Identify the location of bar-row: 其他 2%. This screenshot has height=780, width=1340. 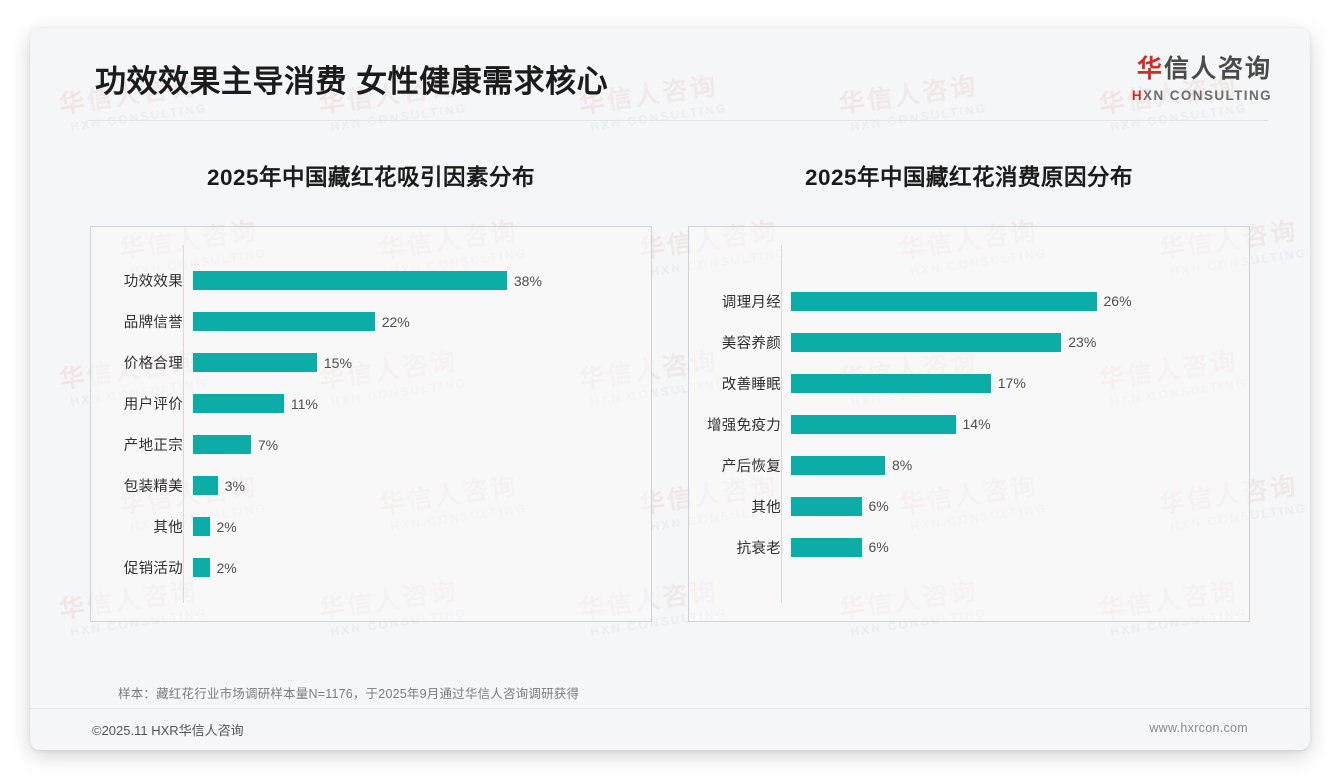
(366, 526).